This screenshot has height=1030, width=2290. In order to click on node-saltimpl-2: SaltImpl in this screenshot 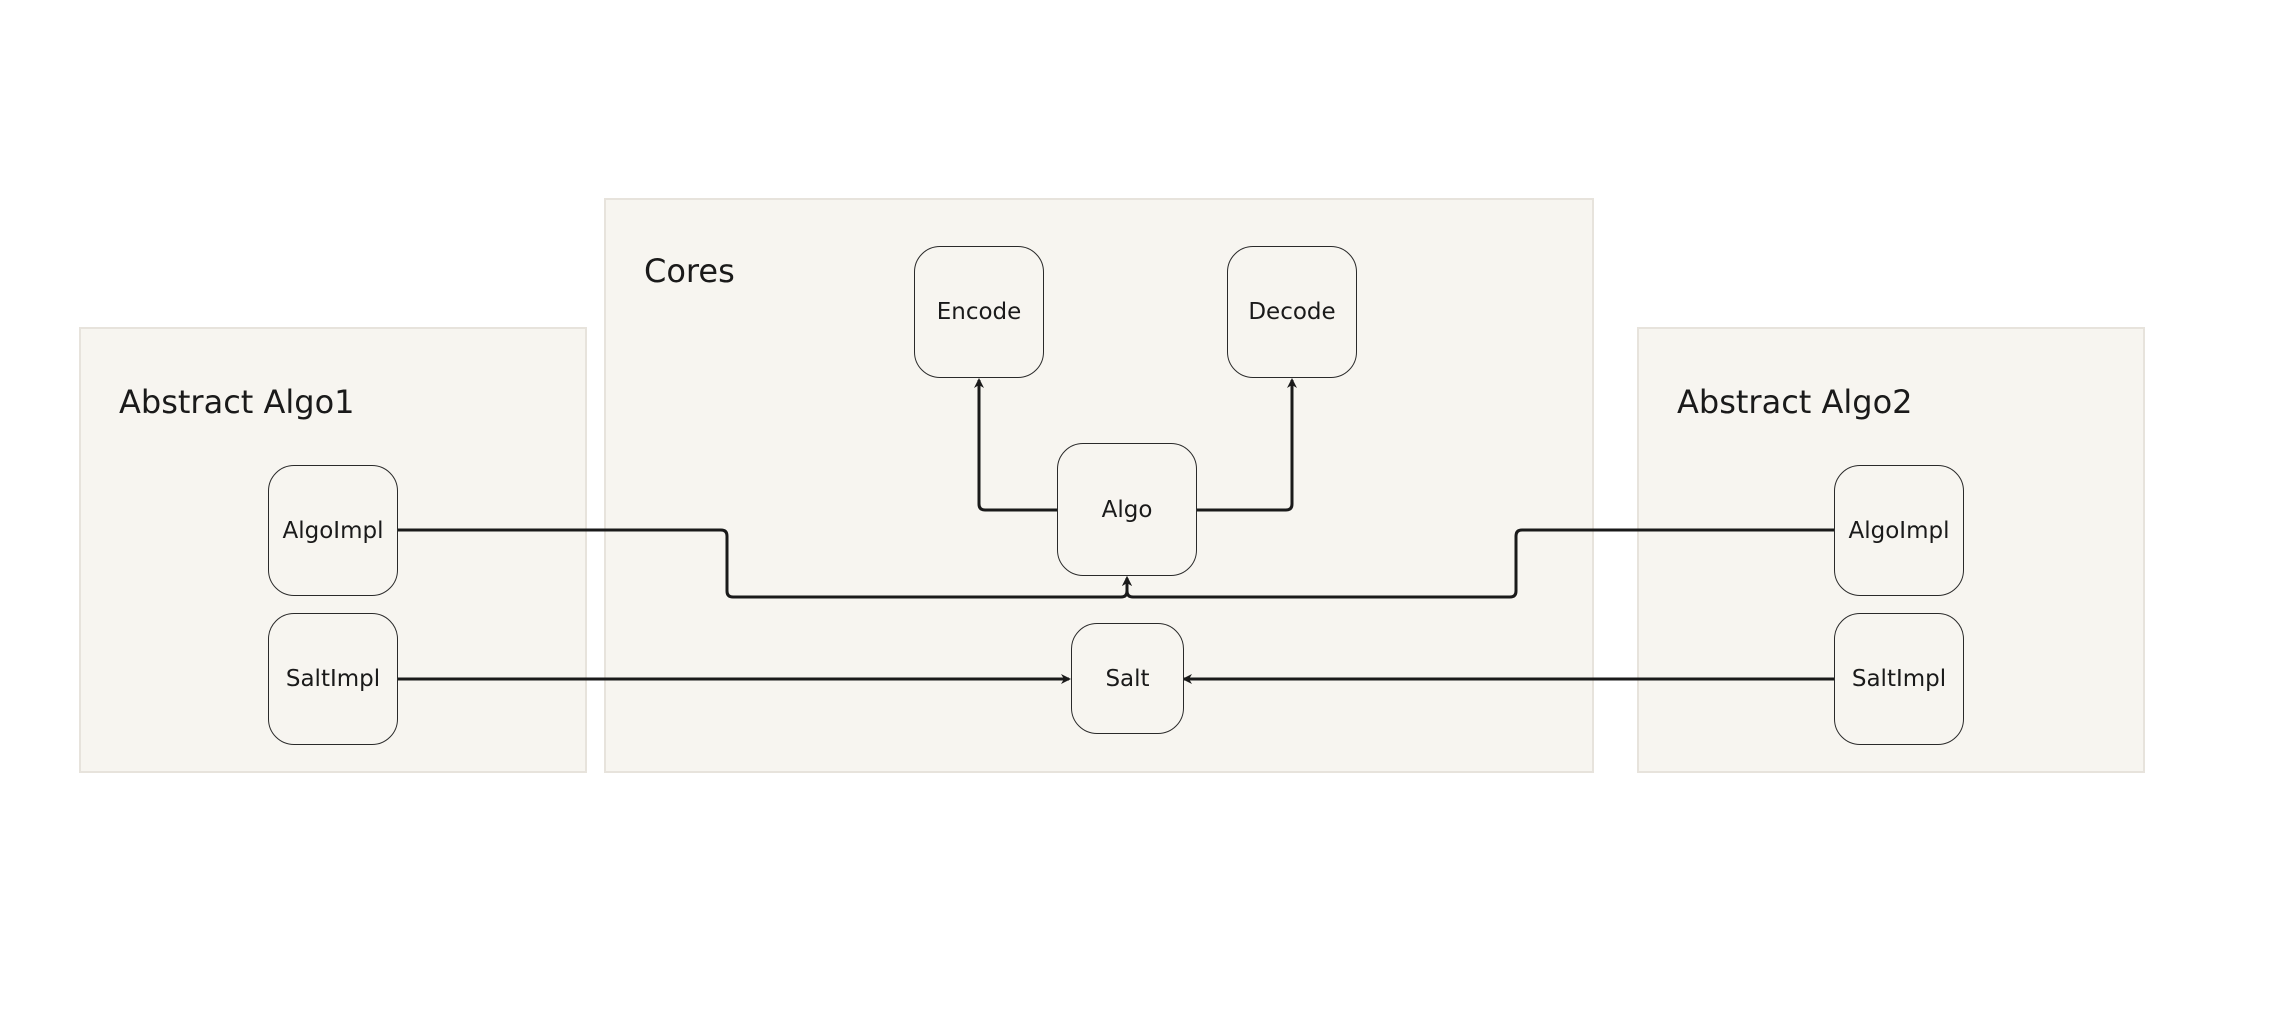, I will do `click(1899, 679)`.